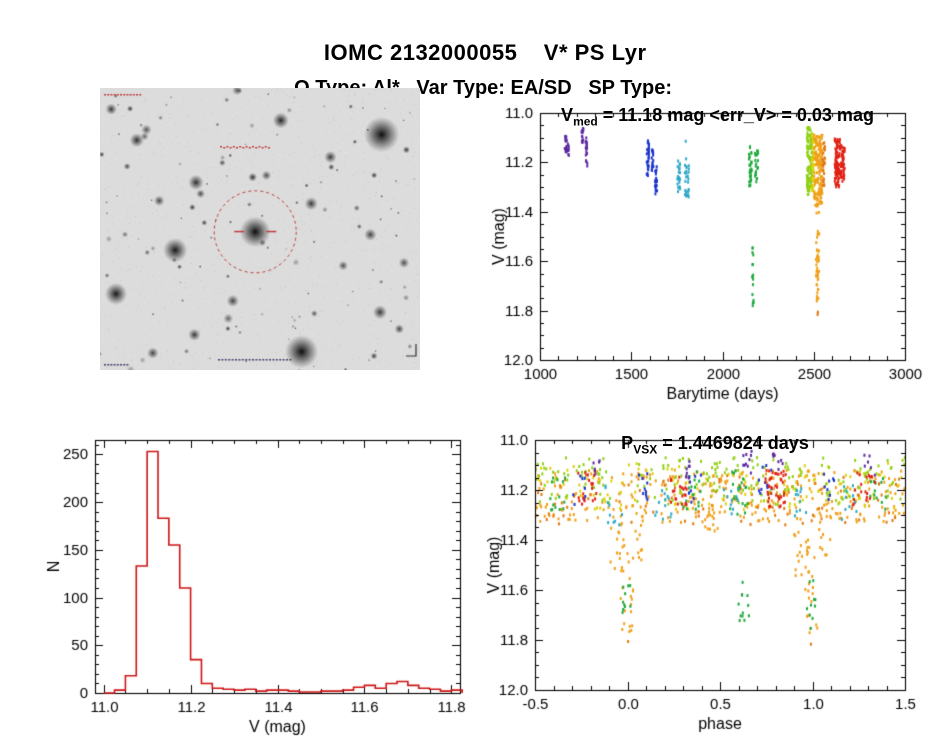 The height and width of the screenshot is (747, 944). I want to click on page-title: IOMC 2132000055 V* PS Lyr, so click(472, 53).